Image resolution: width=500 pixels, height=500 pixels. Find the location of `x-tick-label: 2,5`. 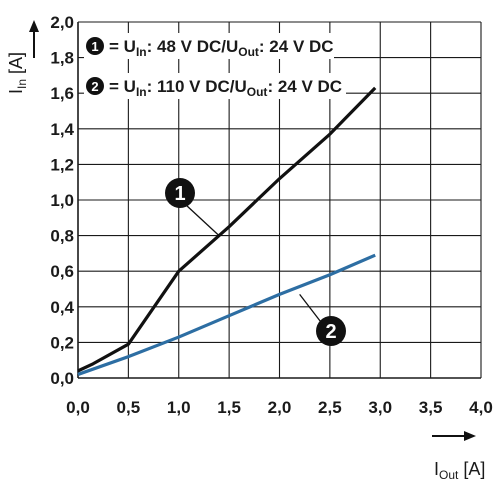

x-tick-label: 2,5 is located at coordinates (330, 407).